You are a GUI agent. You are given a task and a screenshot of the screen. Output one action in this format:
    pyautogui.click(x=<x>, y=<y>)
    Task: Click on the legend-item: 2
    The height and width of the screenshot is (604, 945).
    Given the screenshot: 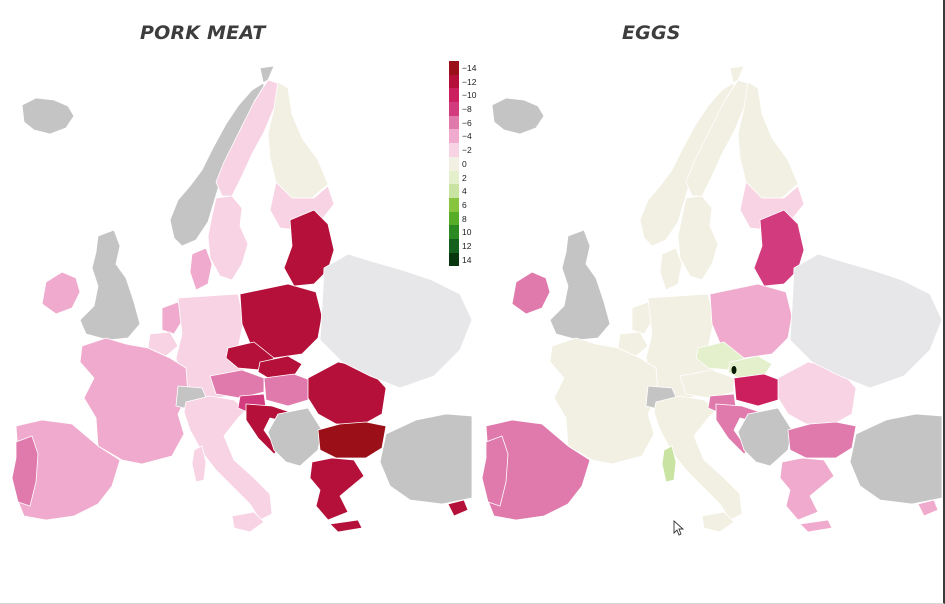 What is the action you would take?
    pyautogui.click(x=469, y=177)
    